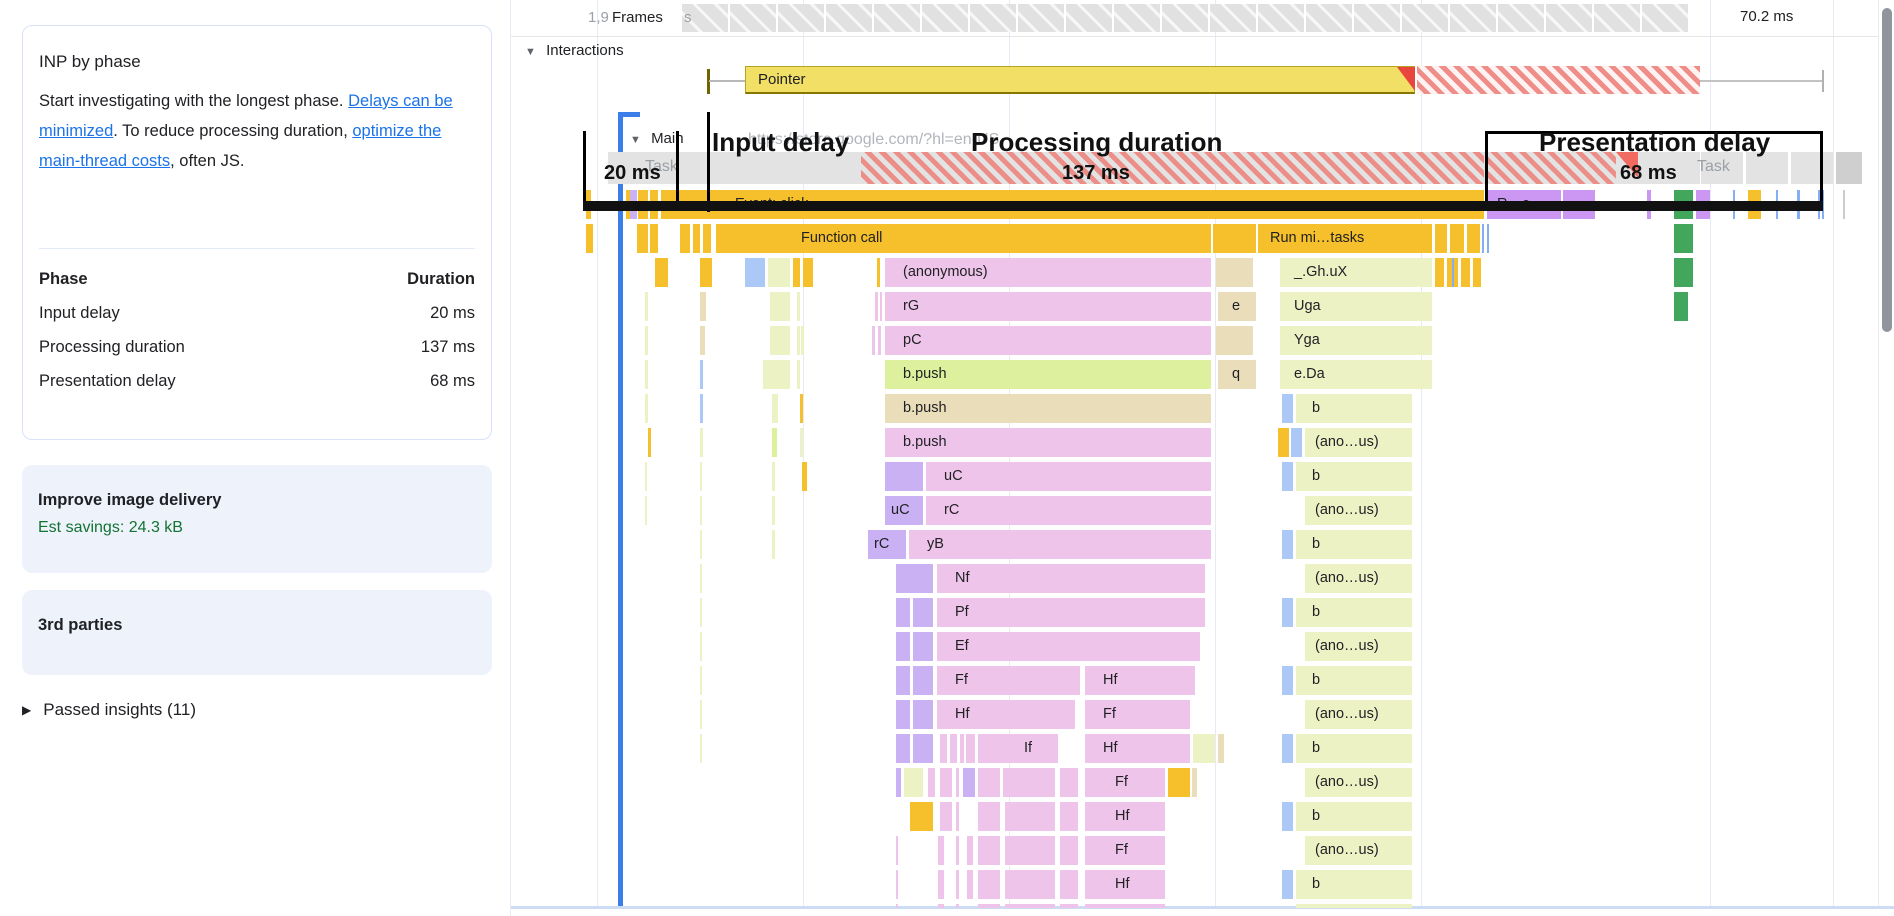 This screenshot has width=1894, height=916. What do you see at coordinates (904, 510) in the screenshot?
I see `flame-segment-uc: uC` at bounding box center [904, 510].